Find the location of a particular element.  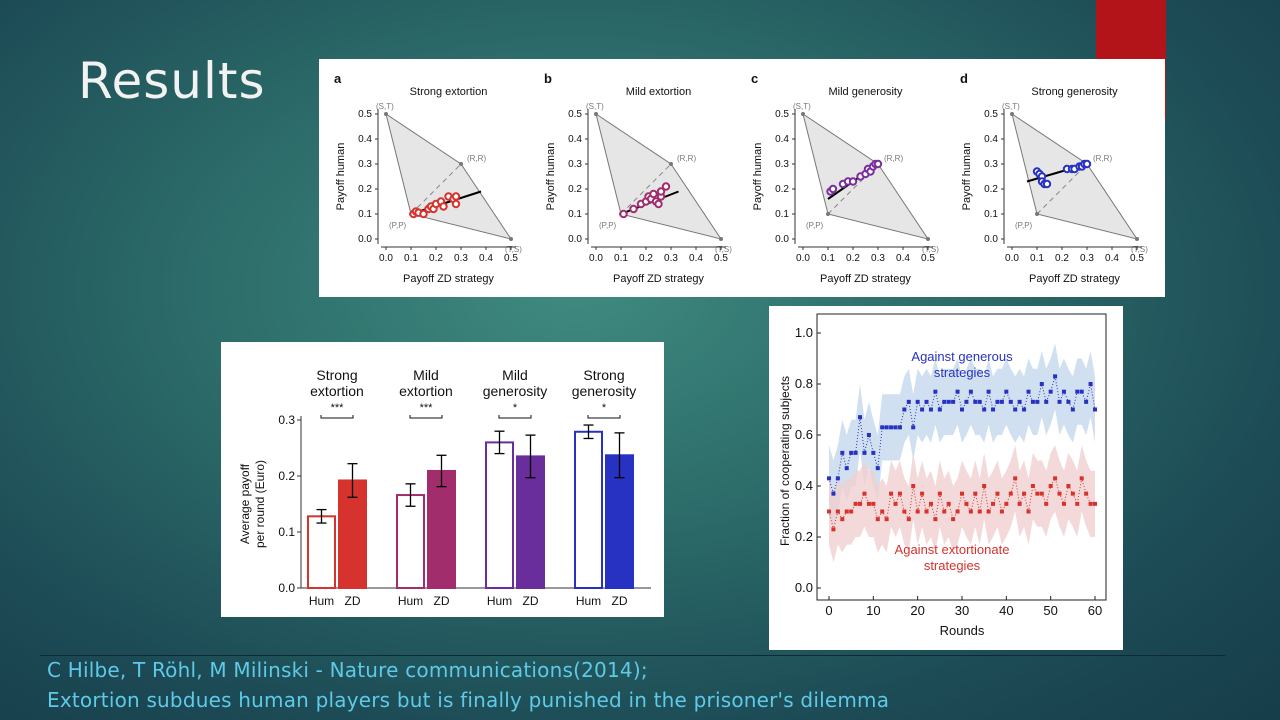

x-tick-label: 40 is located at coordinates (1006, 610).